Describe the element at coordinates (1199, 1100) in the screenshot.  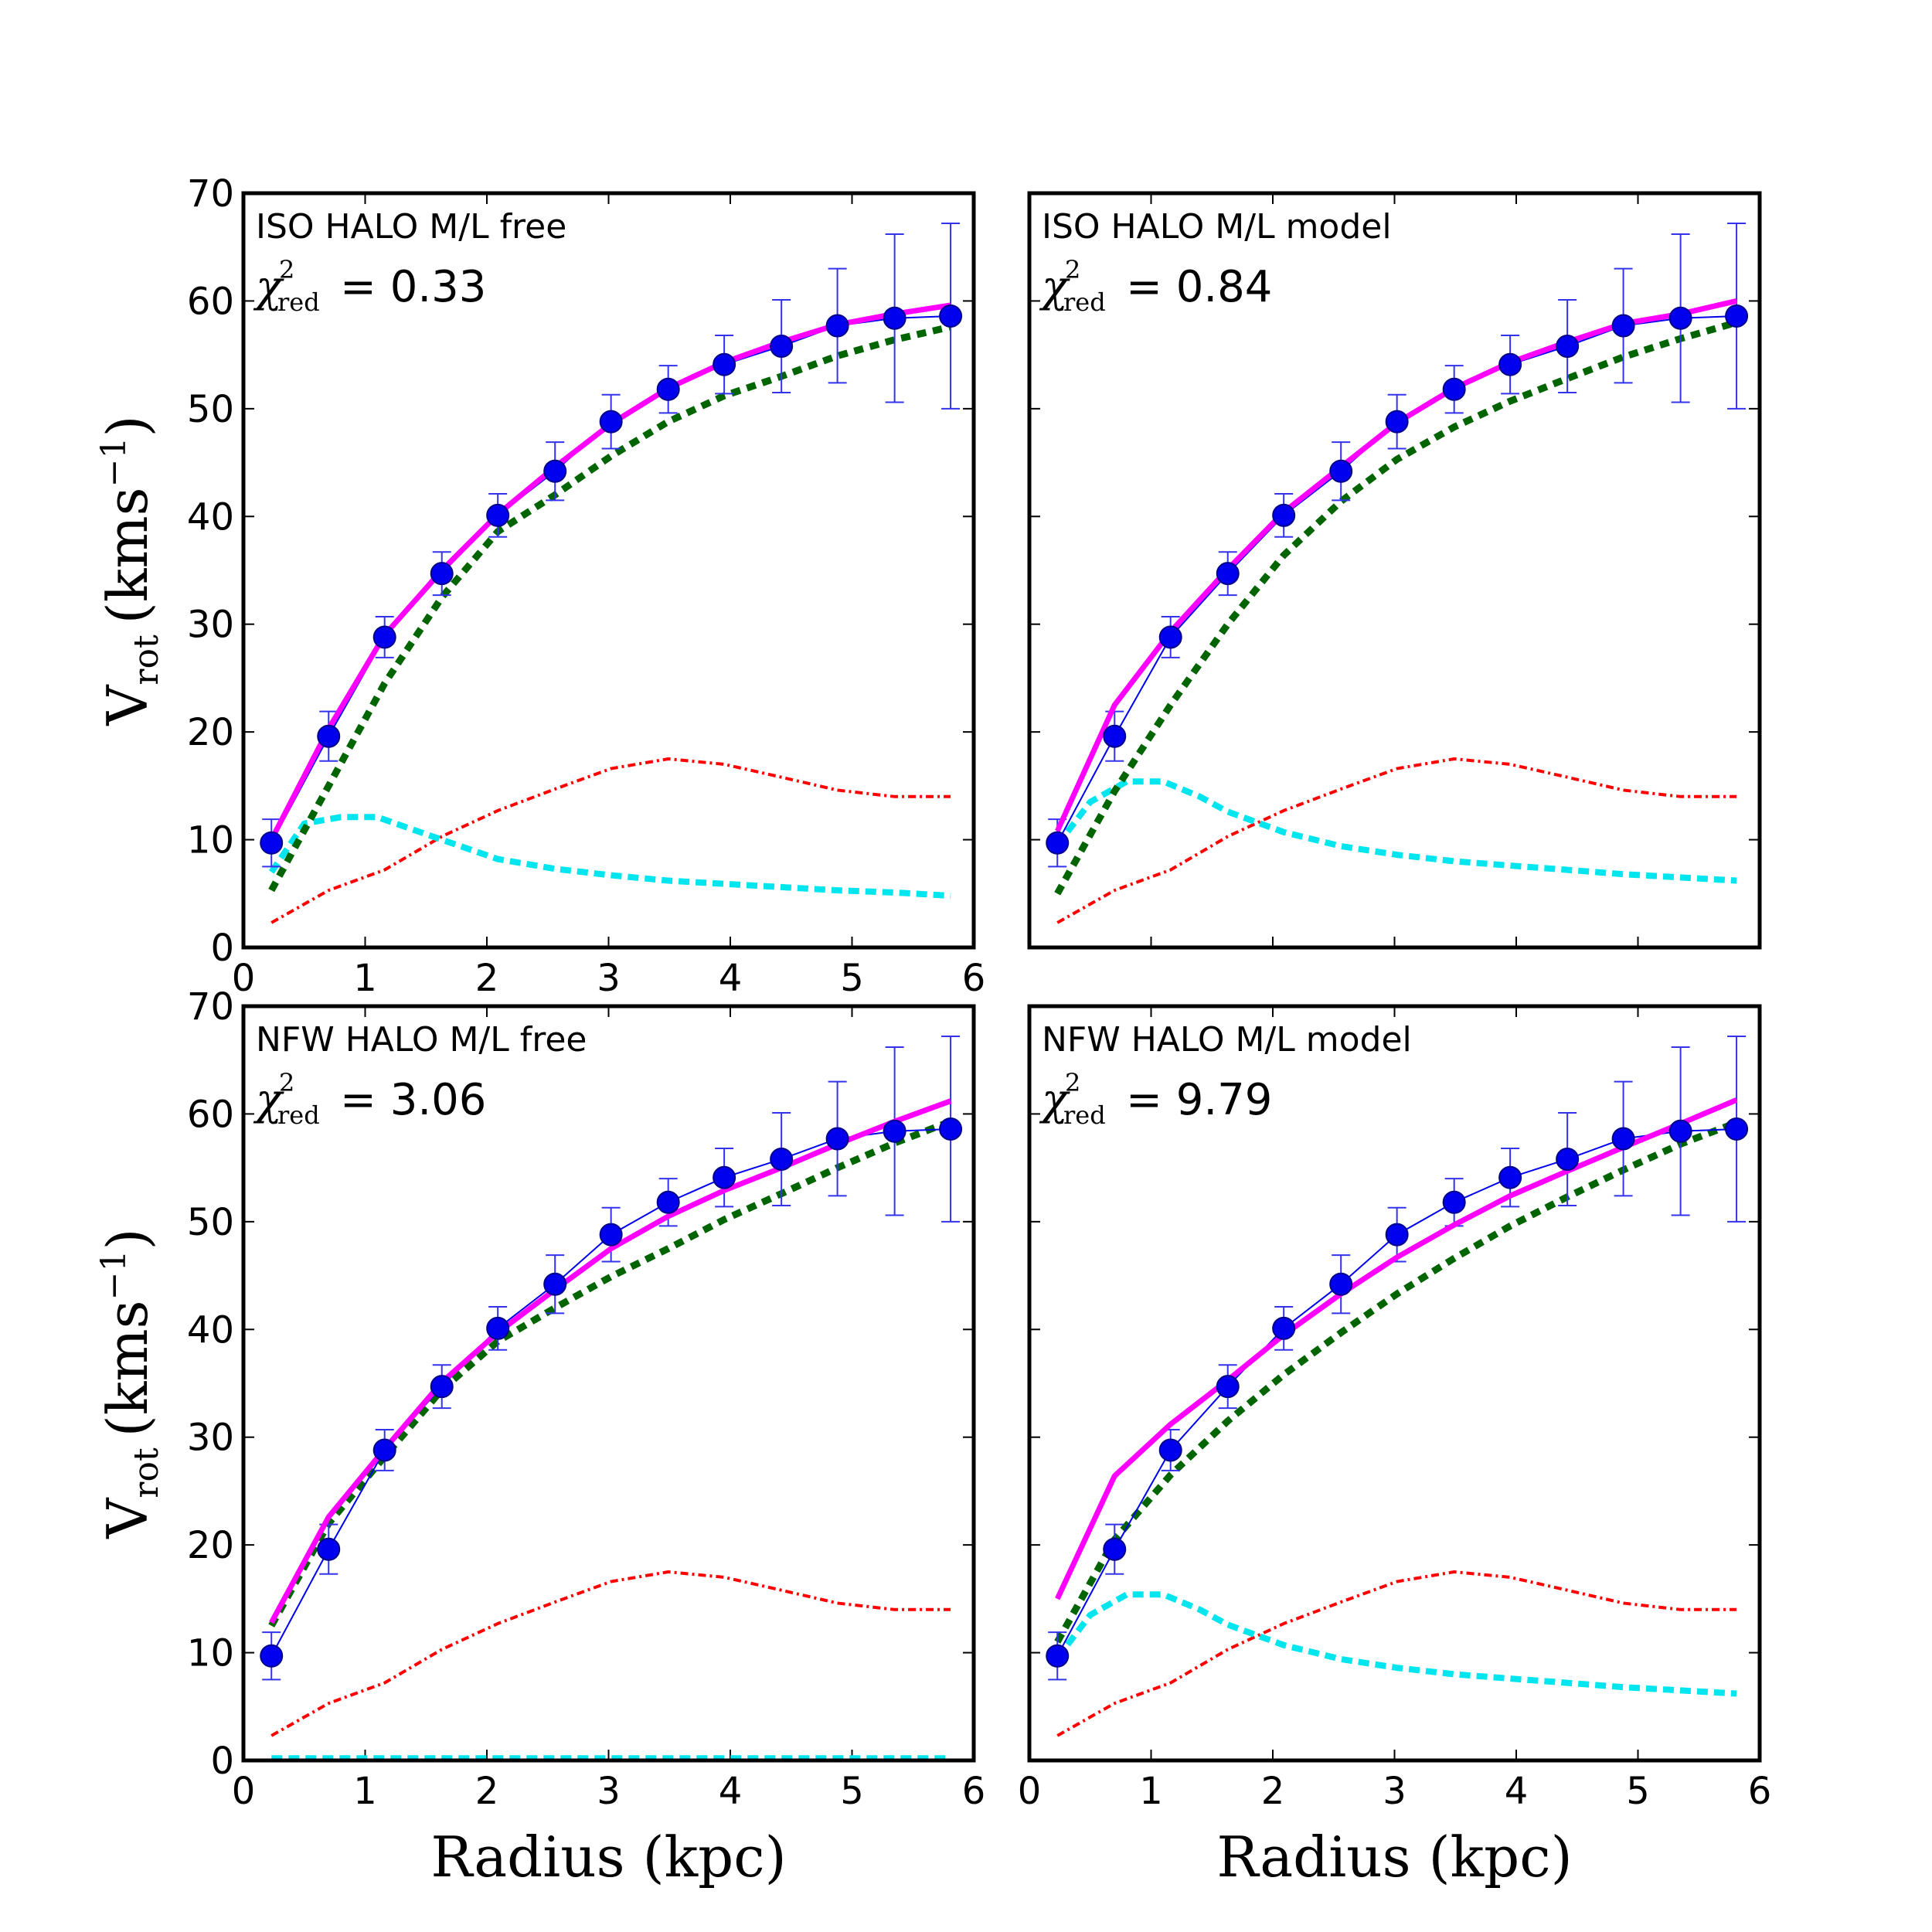
I see `chi-squared-value: = 9.79` at that location.